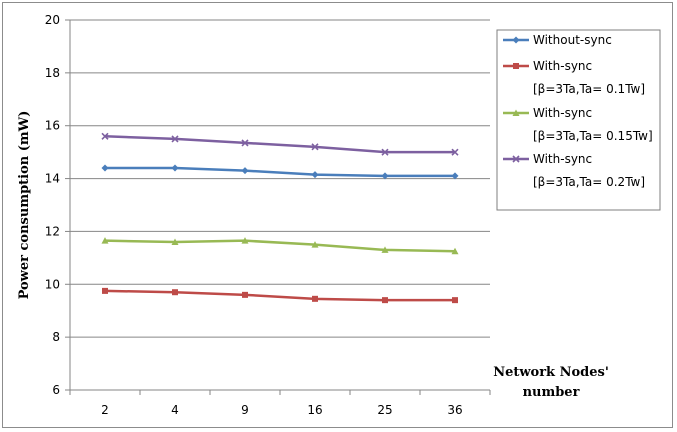 The height and width of the screenshot is (432, 677). What do you see at coordinates (384, 410) in the screenshot?
I see `x-tick-label-25: 25` at bounding box center [384, 410].